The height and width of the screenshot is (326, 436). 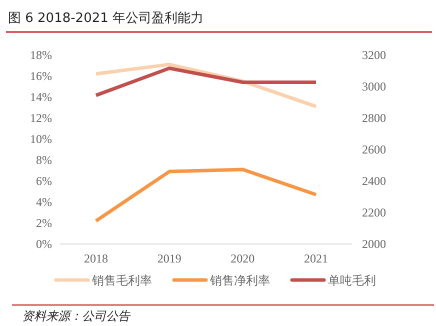 What do you see at coordinates (44, 223) in the screenshot?
I see `y-tick-label: 2%` at bounding box center [44, 223].